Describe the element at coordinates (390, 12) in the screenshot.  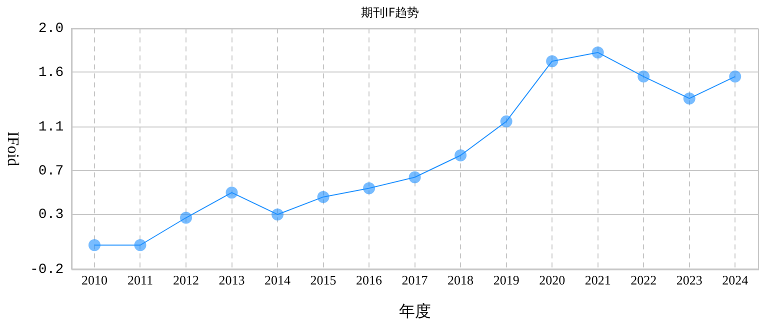
I see `chart-title: 期刊IF趋势` at that location.